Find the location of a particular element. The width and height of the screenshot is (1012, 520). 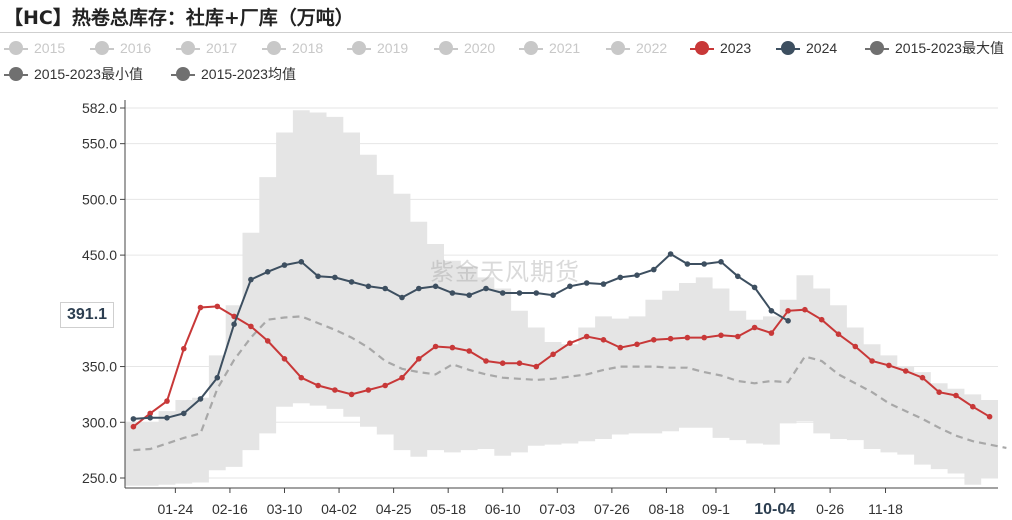

x-tick-label: 04-25 is located at coordinates (394, 509).